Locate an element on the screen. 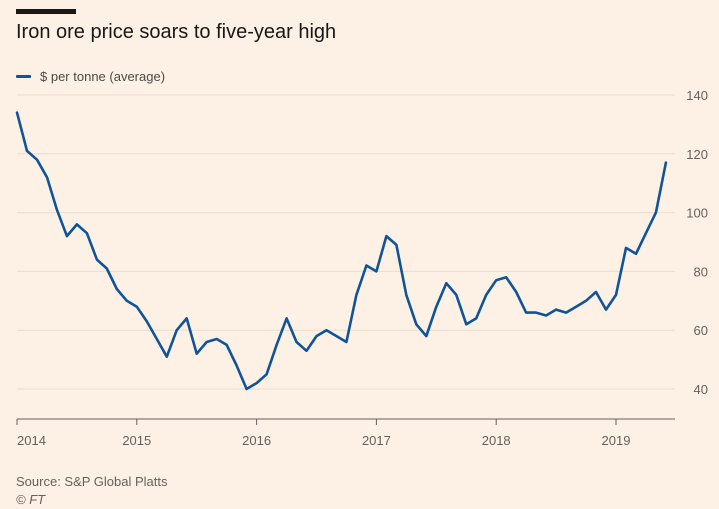 The image size is (719, 509). copyright-note: © FT is located at coordinates (31, 499).